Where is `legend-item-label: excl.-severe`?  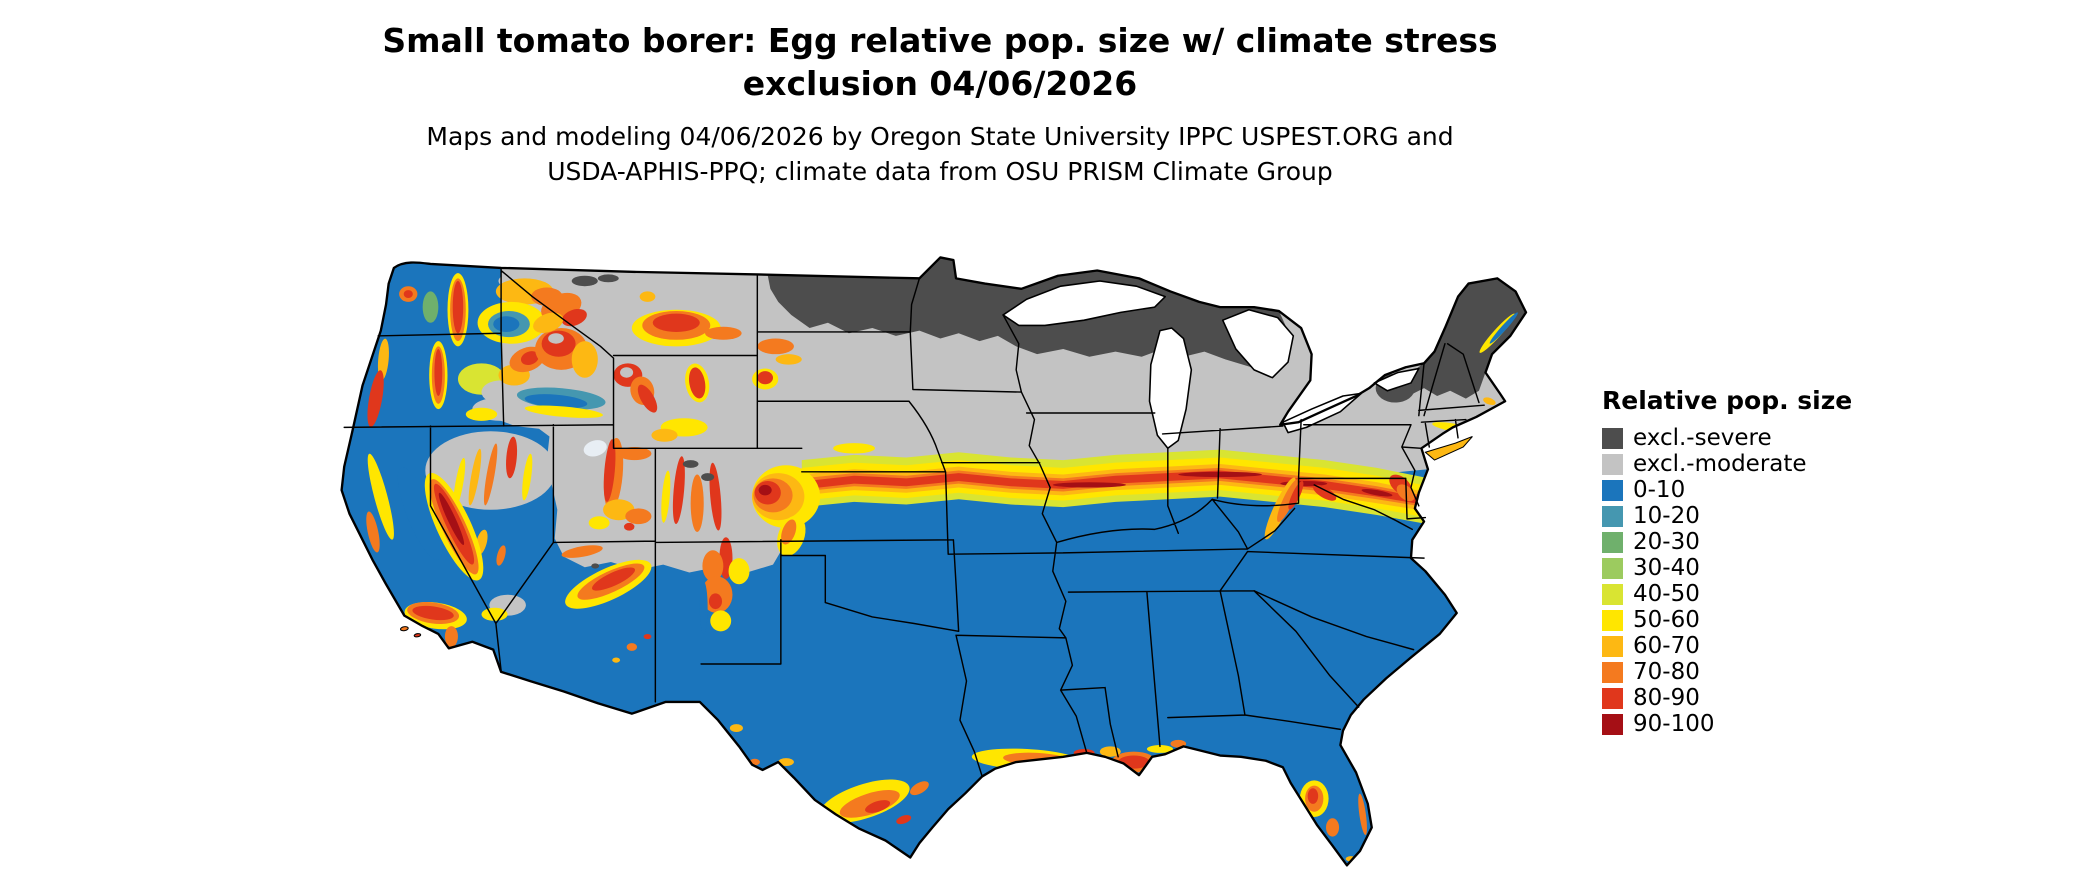 legend-item-label: excl.-severe is located at coordinates (1702, 437).